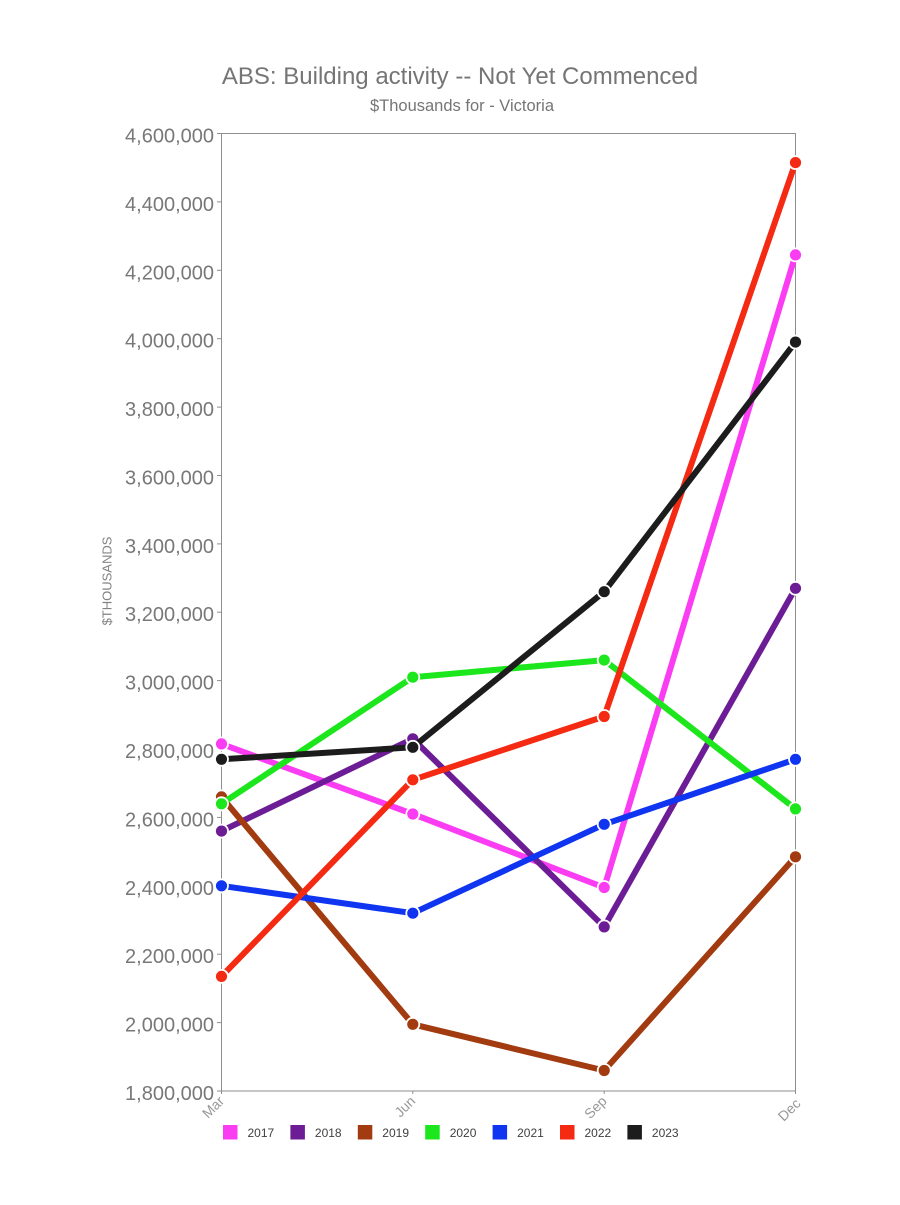 The height and width of the screenshot is (1205, 900). What do you see at coordinates (530, 1133) in the screenshot?
I see `svg-text: 2021` at bounding box center [530, 1133].